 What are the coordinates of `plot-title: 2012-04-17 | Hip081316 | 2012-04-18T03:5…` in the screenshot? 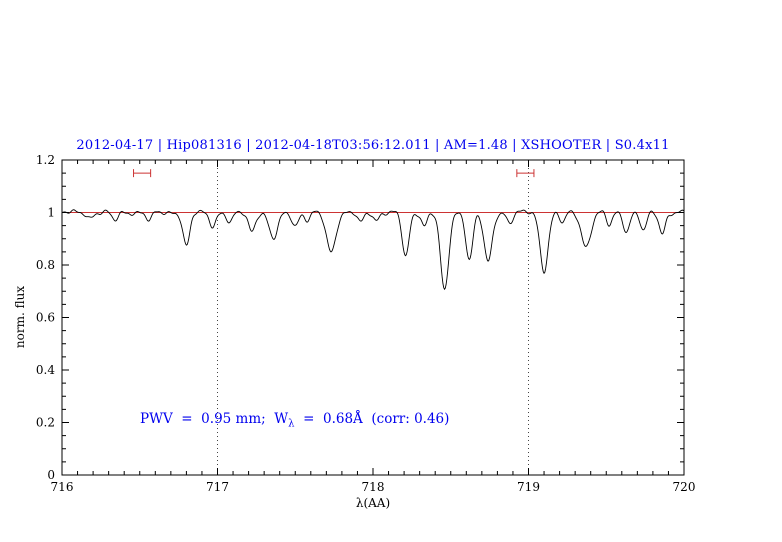 It's located at (373, 145).